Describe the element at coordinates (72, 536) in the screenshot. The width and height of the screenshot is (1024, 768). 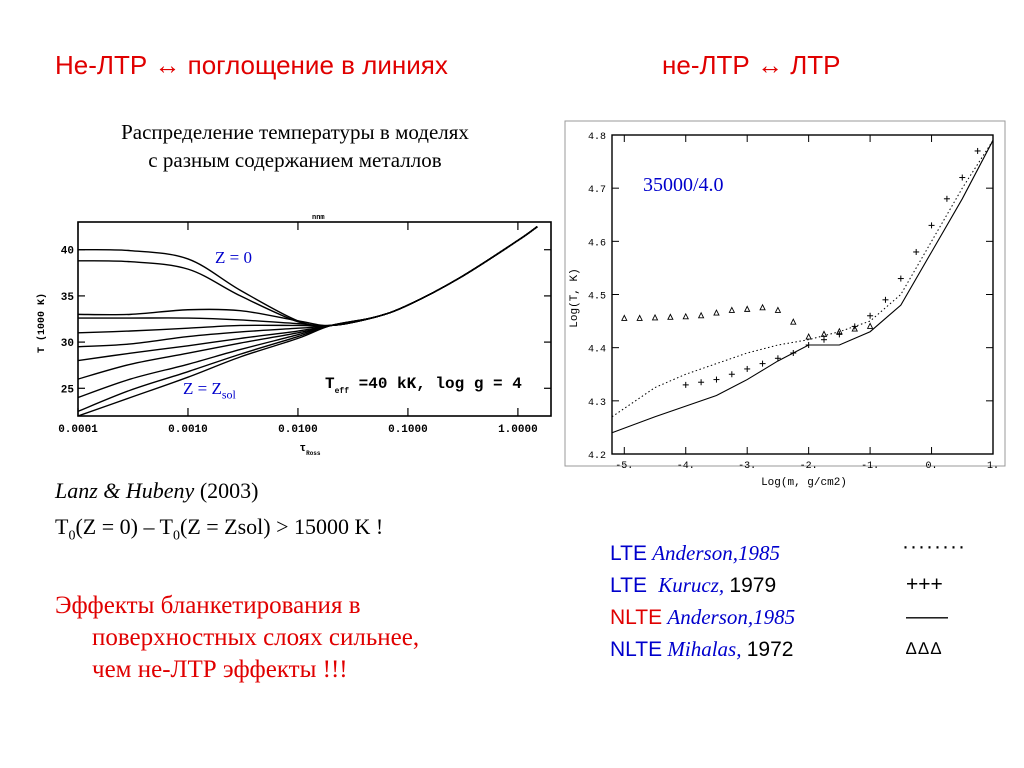
I see `formula-sub-1: 0` at that location.